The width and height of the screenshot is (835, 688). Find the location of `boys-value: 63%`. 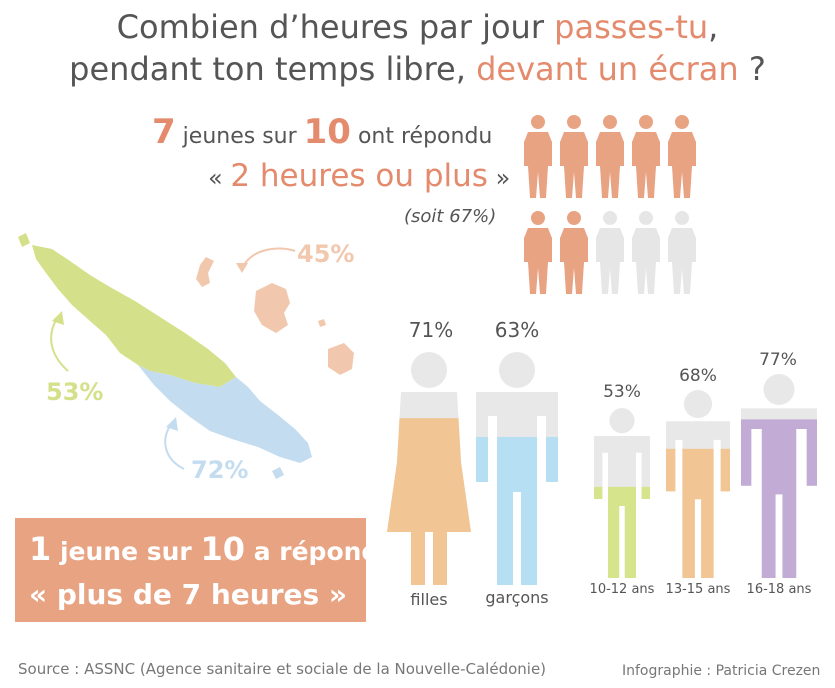

boys-value: 63% is located at coordinates (517, 330).